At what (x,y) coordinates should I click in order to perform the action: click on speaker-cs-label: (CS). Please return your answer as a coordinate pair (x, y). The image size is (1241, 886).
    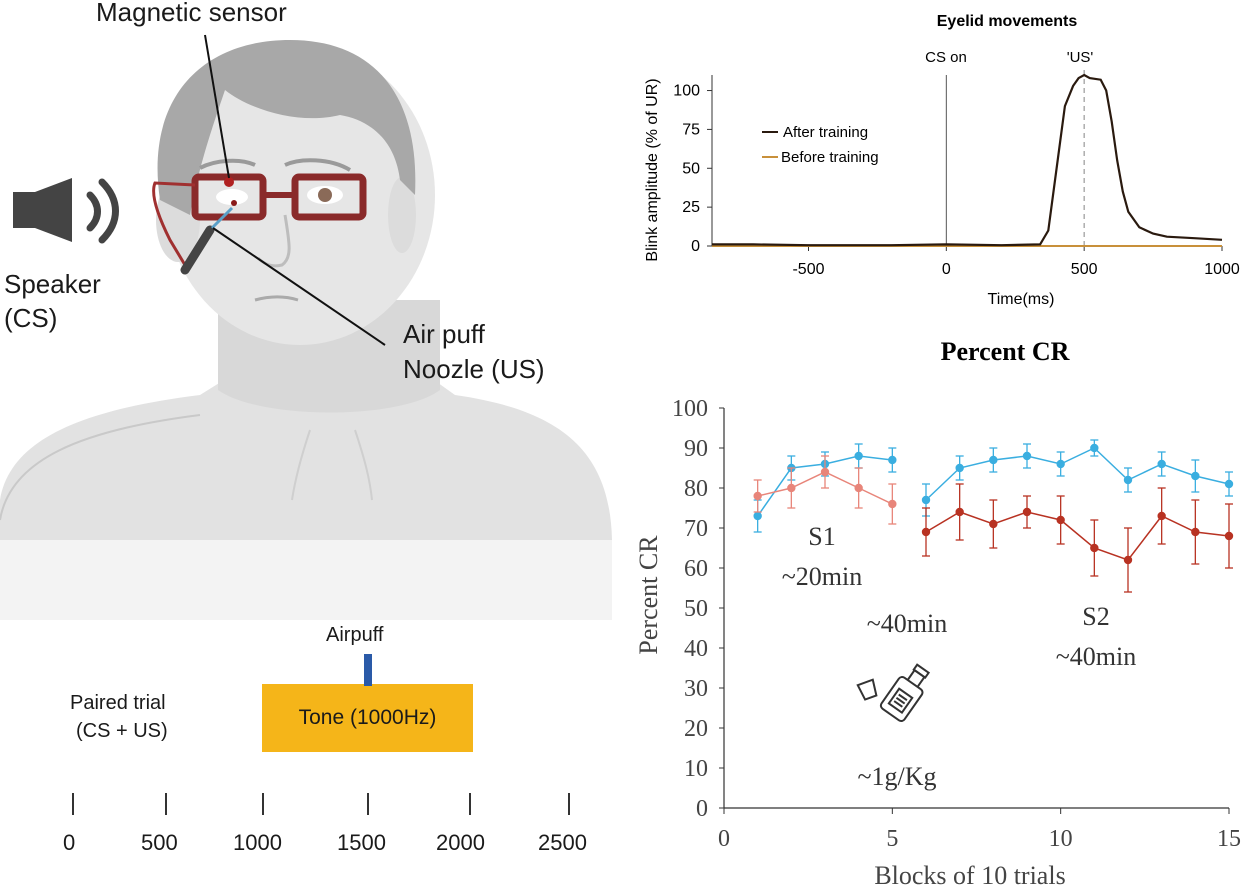
    Looking at the image, I should click on (31, 318).